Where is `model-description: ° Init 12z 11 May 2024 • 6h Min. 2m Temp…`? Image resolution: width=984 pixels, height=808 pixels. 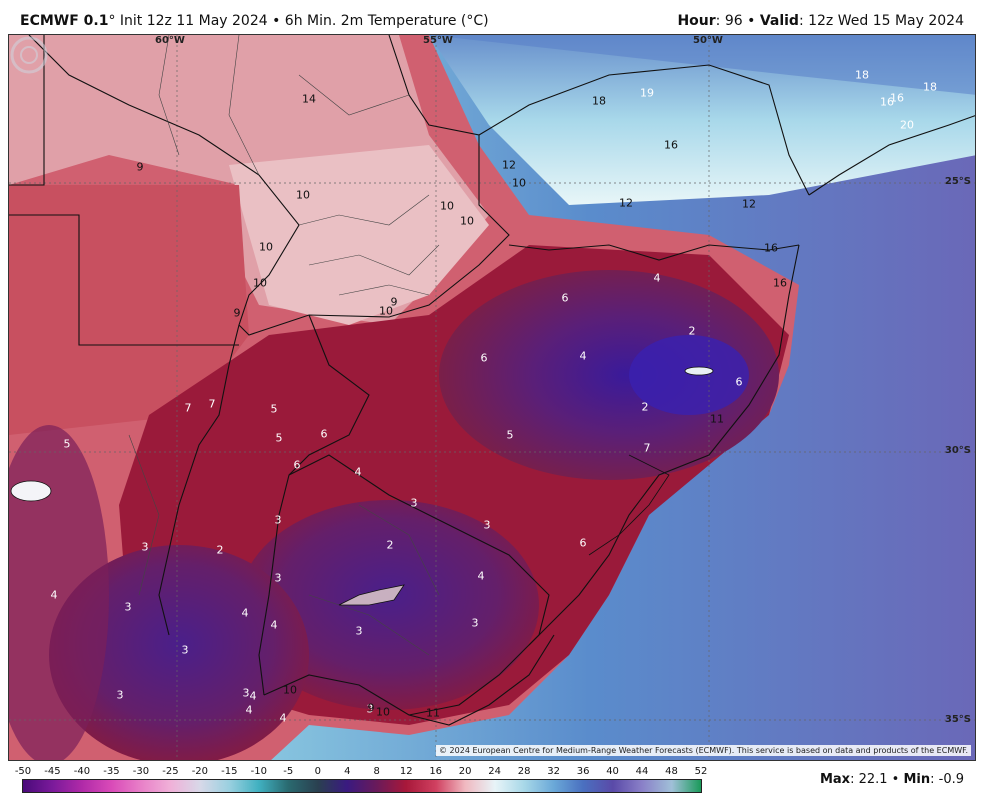 model-description: ° Init 12z 11 May 2024 • 6h Min. 2m Temp… is located at coordinates (298, 21).